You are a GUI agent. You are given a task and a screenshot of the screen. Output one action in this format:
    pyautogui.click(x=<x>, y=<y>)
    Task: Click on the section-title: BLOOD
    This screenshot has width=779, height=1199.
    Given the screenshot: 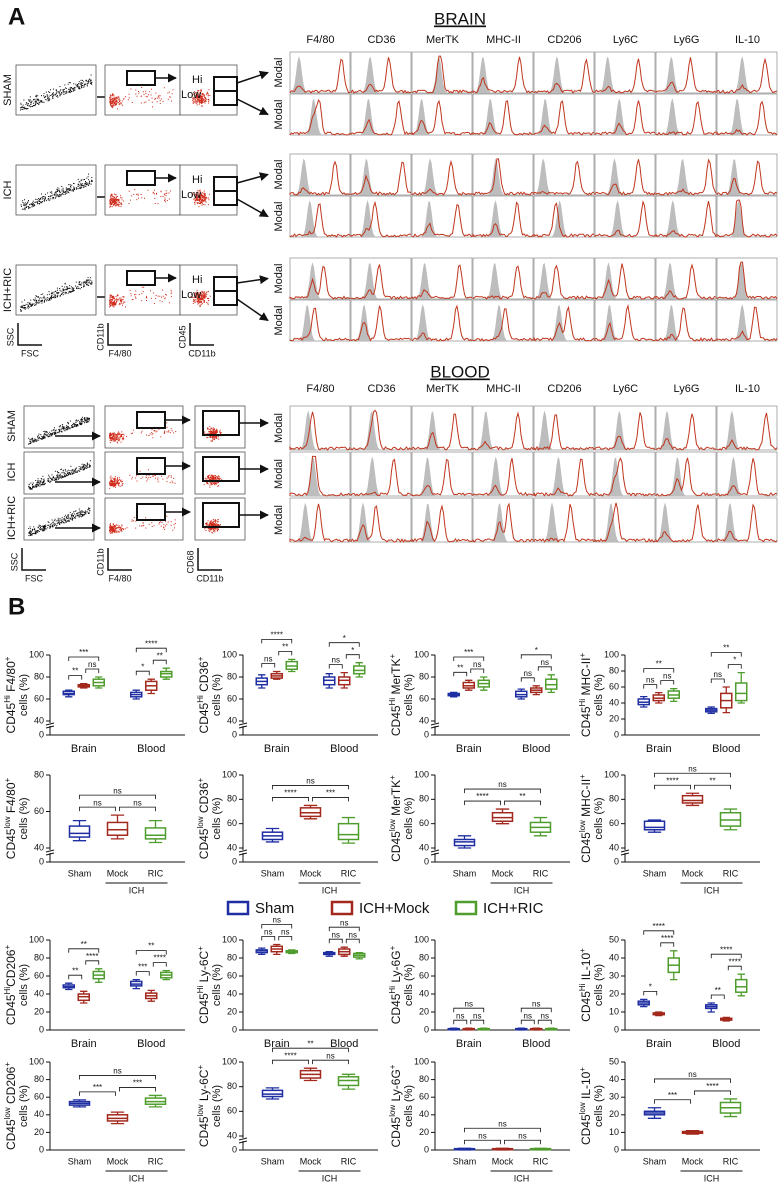 What is the action you would take?
    pyautogui.click(x=460, y=371)
    